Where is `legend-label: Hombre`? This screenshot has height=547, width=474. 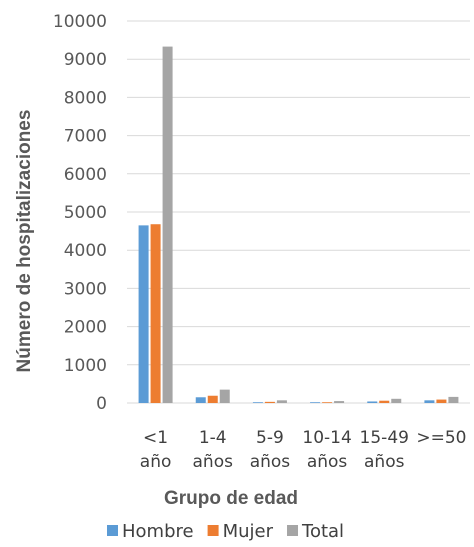 legend-label: Hombre is located at coordinates (158, 531).